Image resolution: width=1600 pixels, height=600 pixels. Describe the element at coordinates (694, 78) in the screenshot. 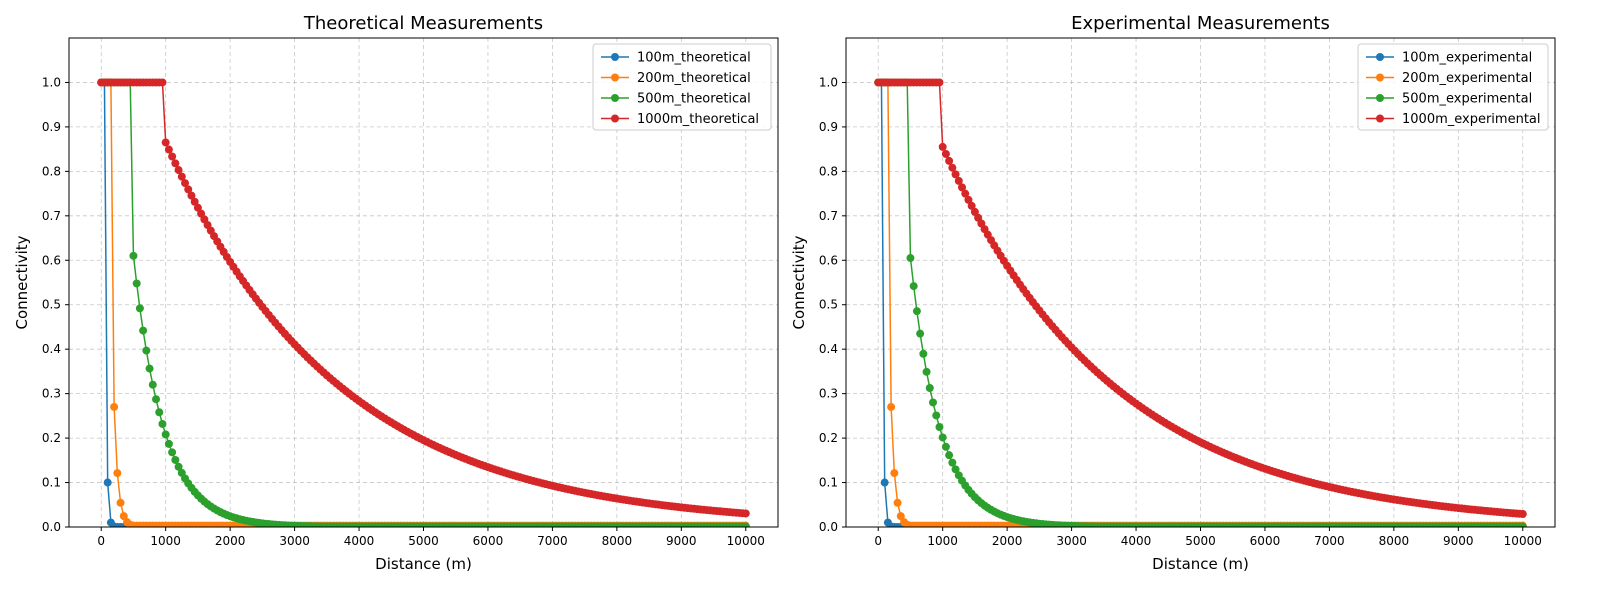

I see `legend-label: 200m_theoretical` at that location.